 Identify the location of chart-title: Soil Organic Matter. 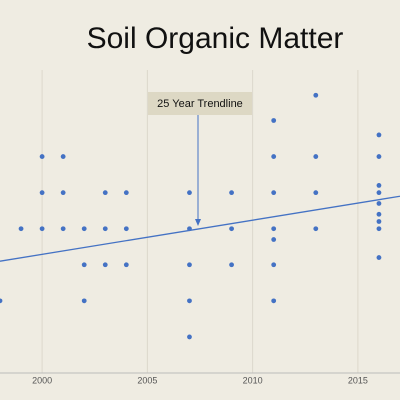
(215, 38).